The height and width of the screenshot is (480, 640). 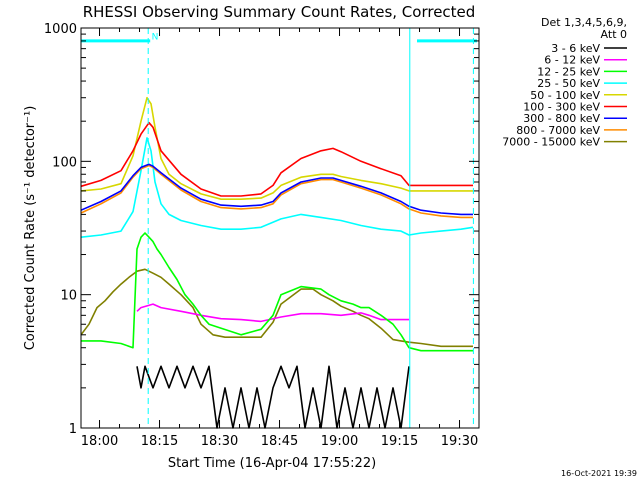 I want to click on legend-label-50-100-kev: 50 - 100 keV, so click(x=565, y=95).